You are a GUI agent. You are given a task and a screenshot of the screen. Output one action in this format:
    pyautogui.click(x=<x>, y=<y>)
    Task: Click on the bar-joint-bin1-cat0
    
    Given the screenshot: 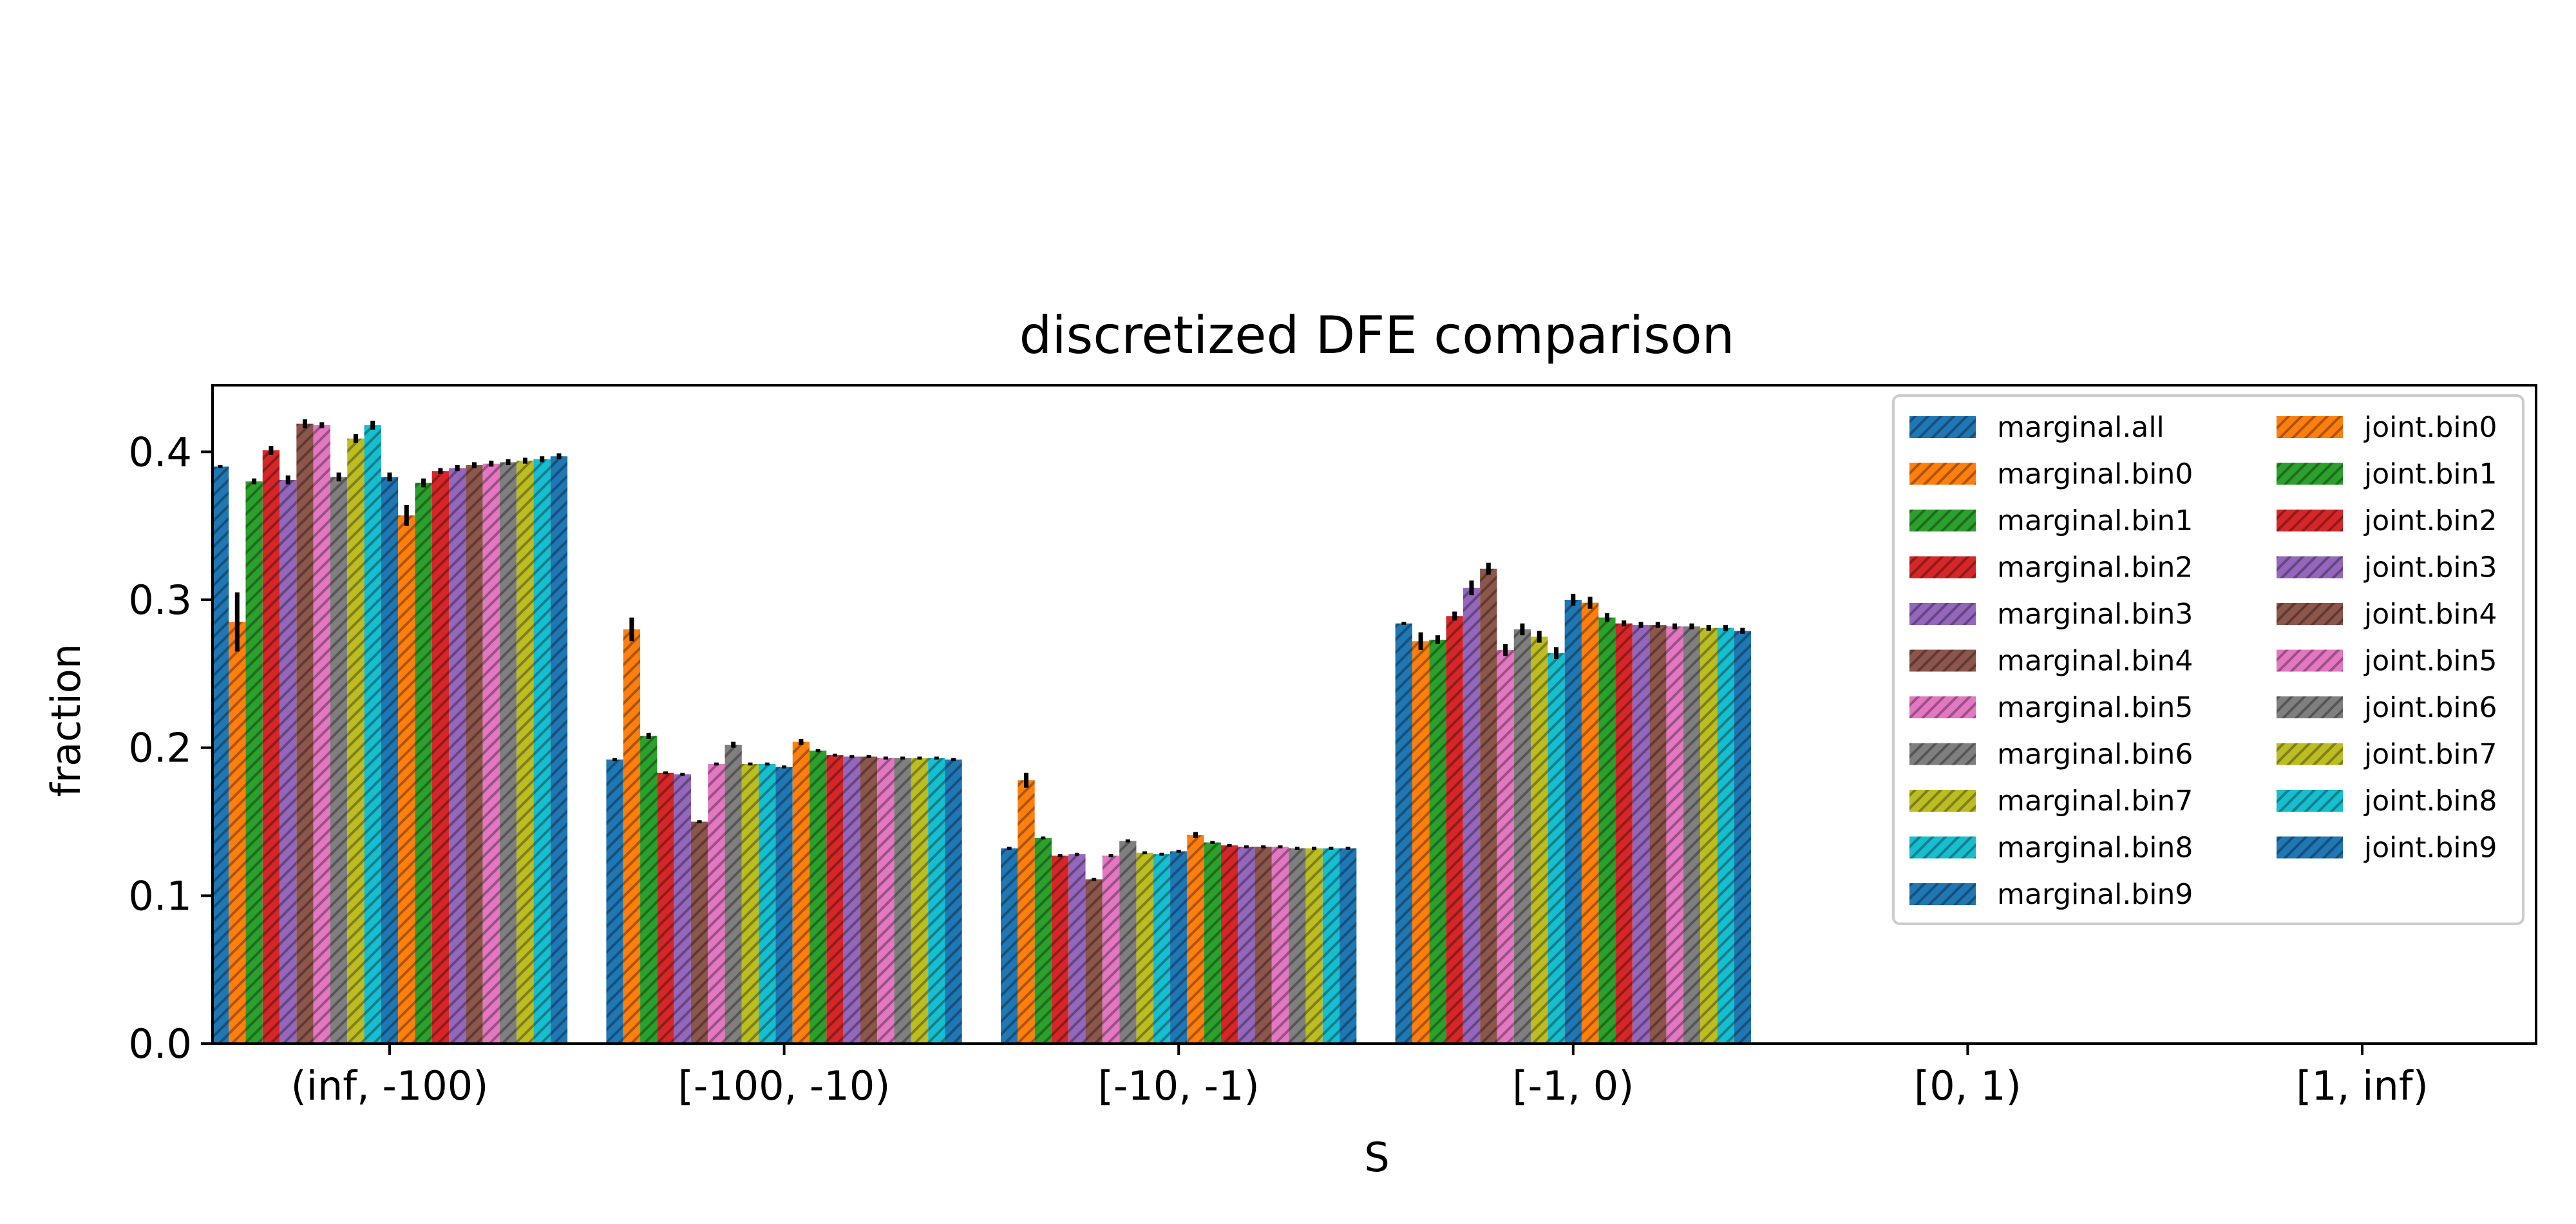 What is the action you would take?
    pyautogui.click(x=423, y=763)
    